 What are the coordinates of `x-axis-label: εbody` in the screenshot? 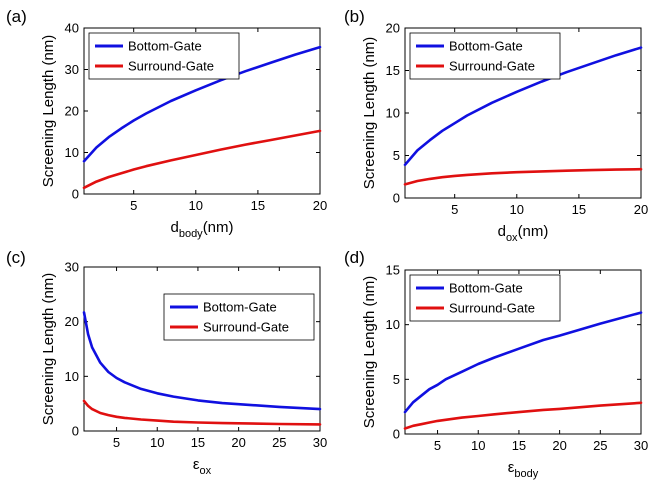 It's located at (523, 469).